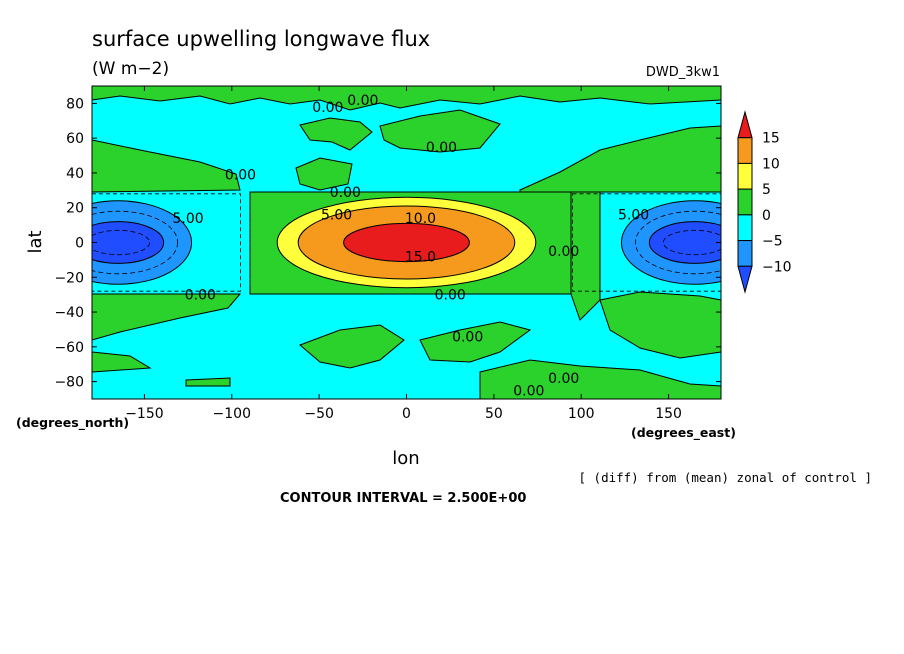 Image resolution: width=904 pixels, height=654 pixels. I want to click on y-tick-label: 20, so click(75, 209).